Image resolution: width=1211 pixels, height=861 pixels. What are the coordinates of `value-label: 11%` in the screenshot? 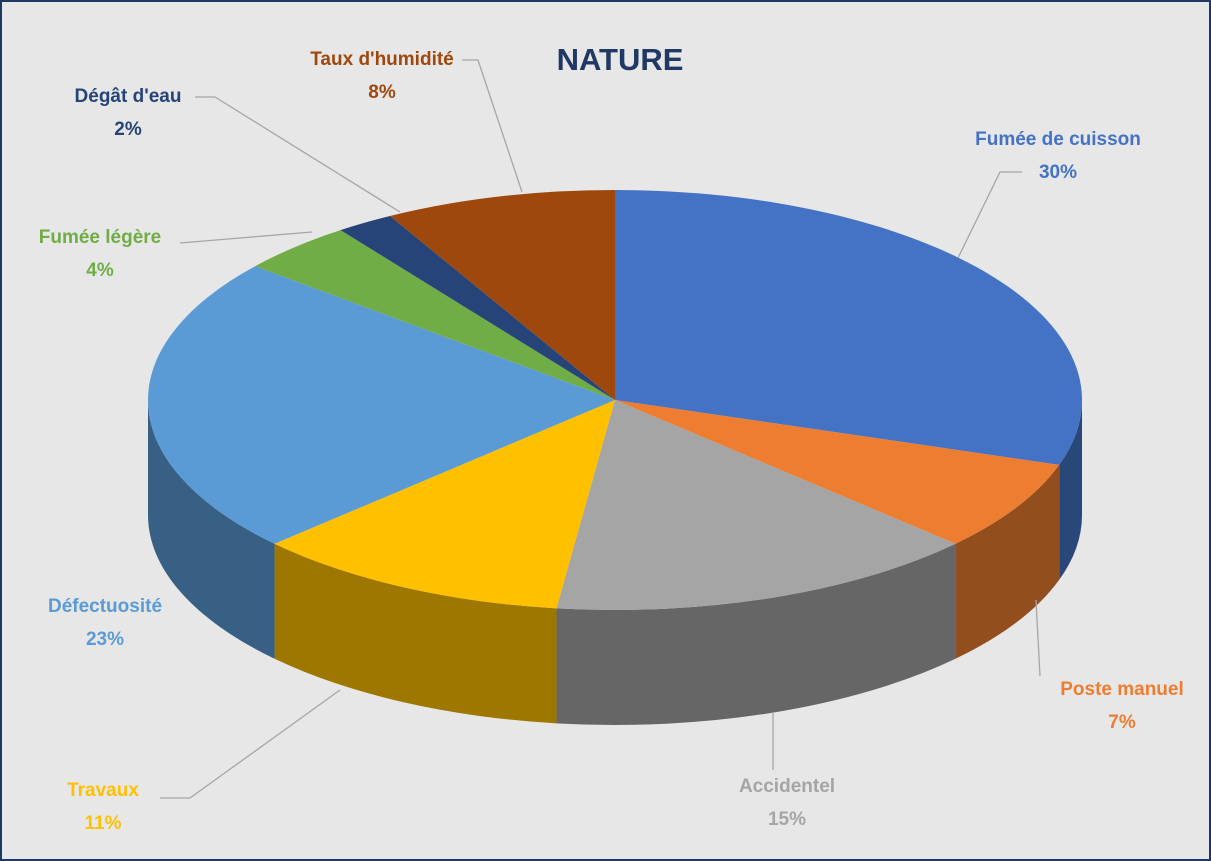 It's located at (103, 823).